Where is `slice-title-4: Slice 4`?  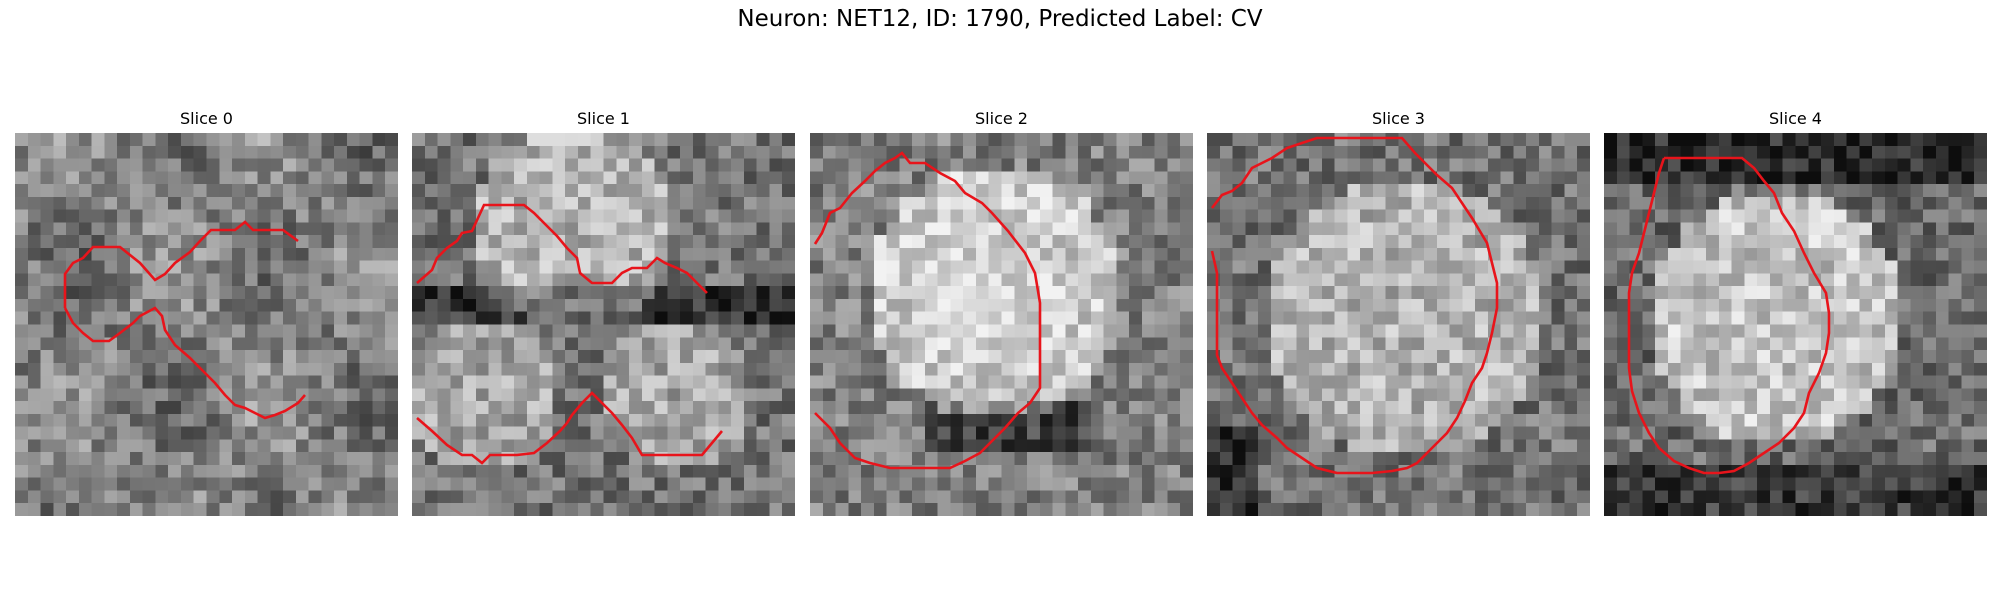 slice-title-4: Slice 4 is located at coordinates (1795, 119).